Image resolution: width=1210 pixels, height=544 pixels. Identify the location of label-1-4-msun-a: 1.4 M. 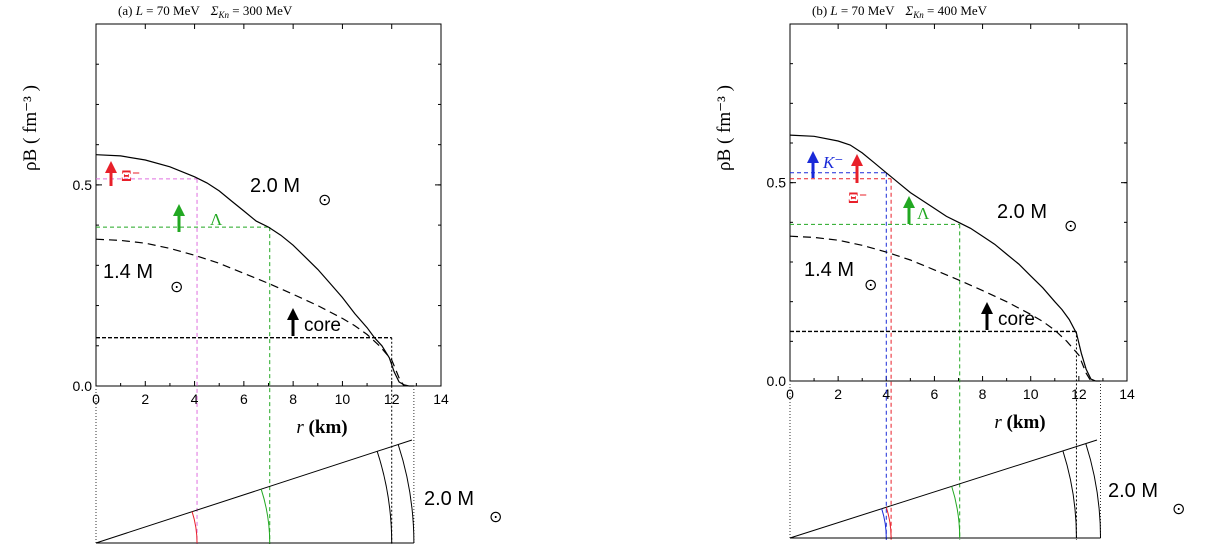
(128, 272).